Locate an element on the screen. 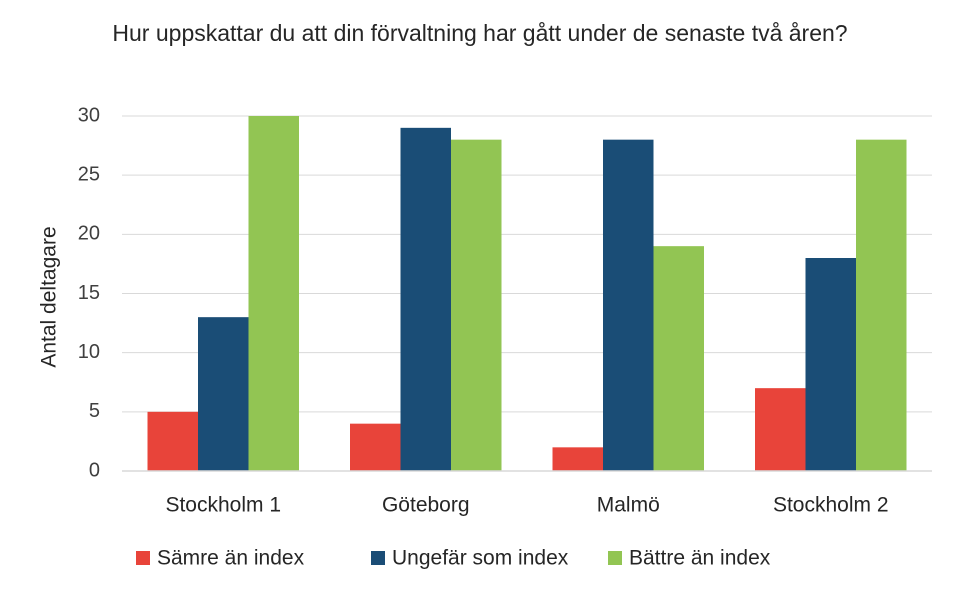 Image resolution: width=960 pixels, height=599 pixels. y-axis-label: Antal deltagare is located at coordinates (49, 296).